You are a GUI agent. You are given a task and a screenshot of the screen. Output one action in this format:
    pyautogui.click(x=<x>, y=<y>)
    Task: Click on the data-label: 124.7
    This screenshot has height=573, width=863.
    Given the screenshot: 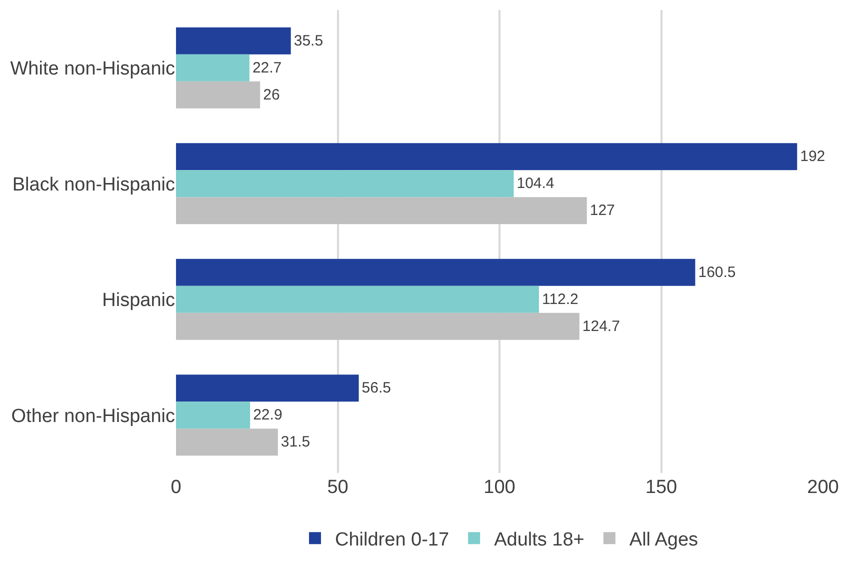 What is the action you would take?
    pyautogui.click(x=601, y=326)
    